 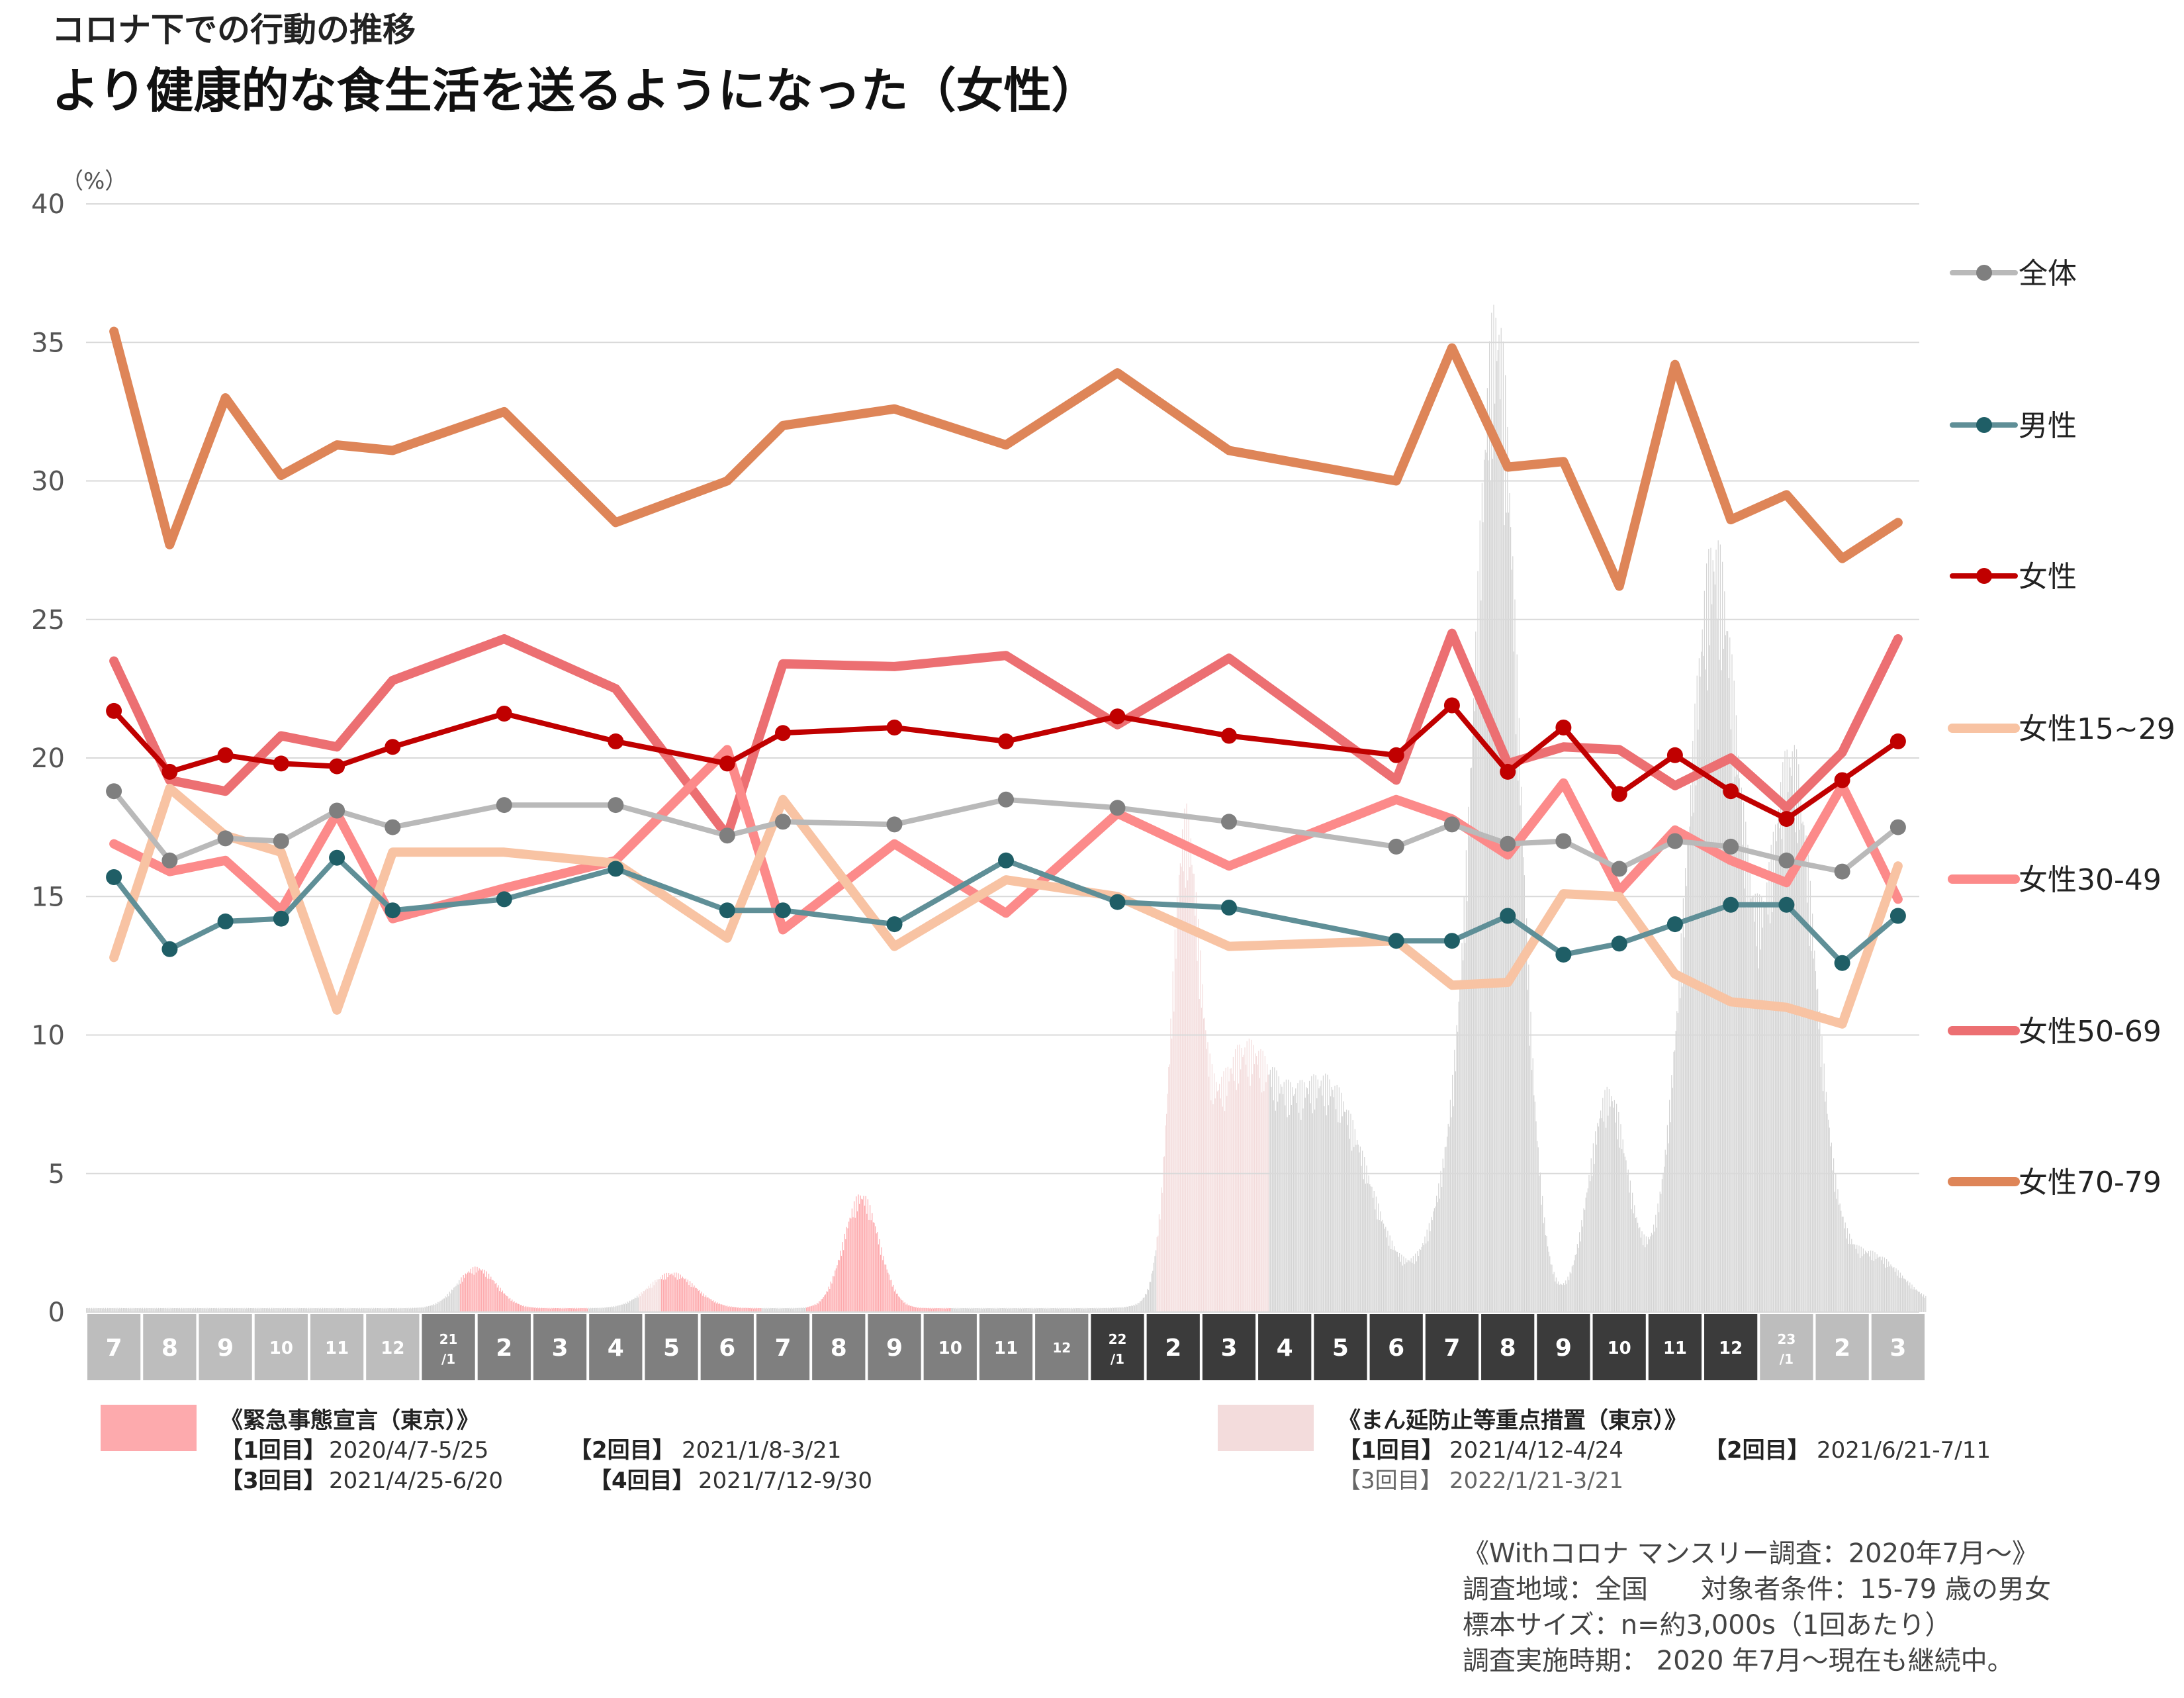 I want to click on month-label: 3, so click(x=1228, y=1348).